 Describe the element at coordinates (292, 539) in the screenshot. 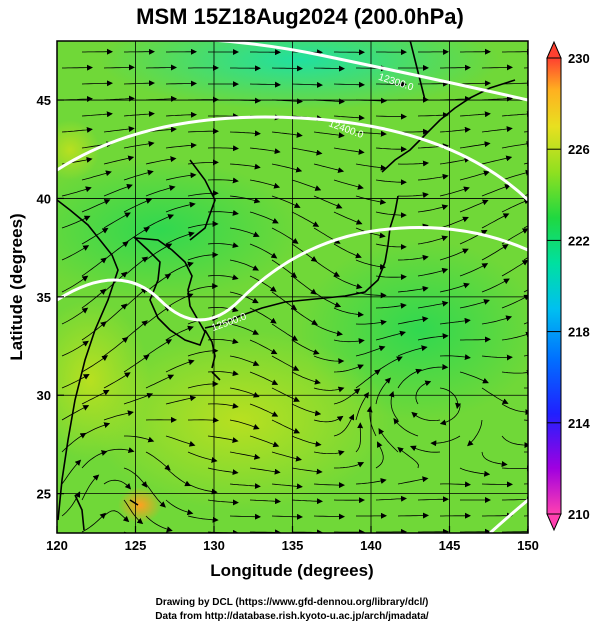

I see `x-axis: 120 125 130 135 140 145 150` at that location.